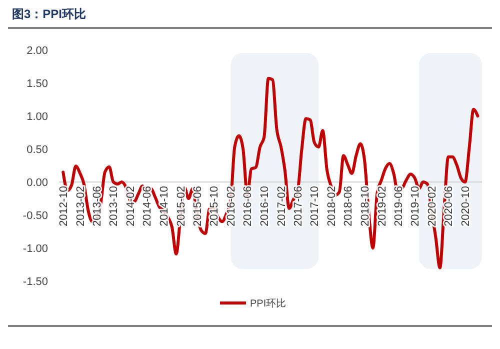  I want to click on x-tick-label: 2016-10, so click(264, 206).